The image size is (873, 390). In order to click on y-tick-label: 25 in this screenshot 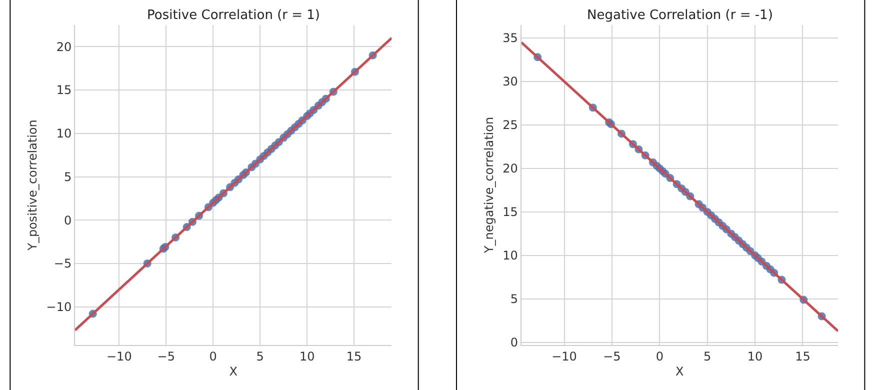, I will do `click(510, 125)`.